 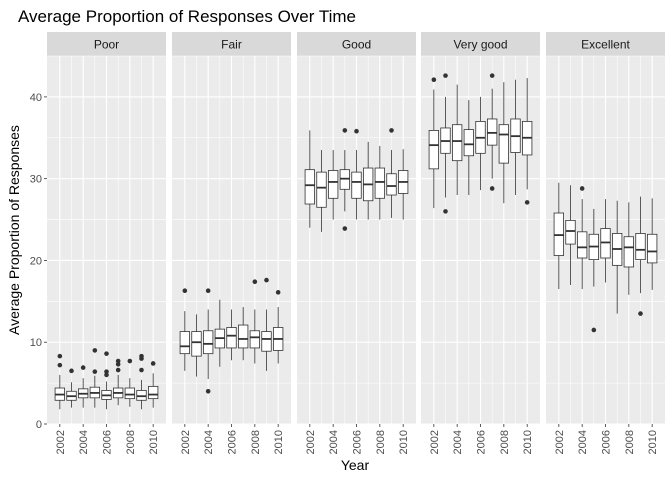 I want to click on y-tick-label: 30, so click(x=36, y=180).